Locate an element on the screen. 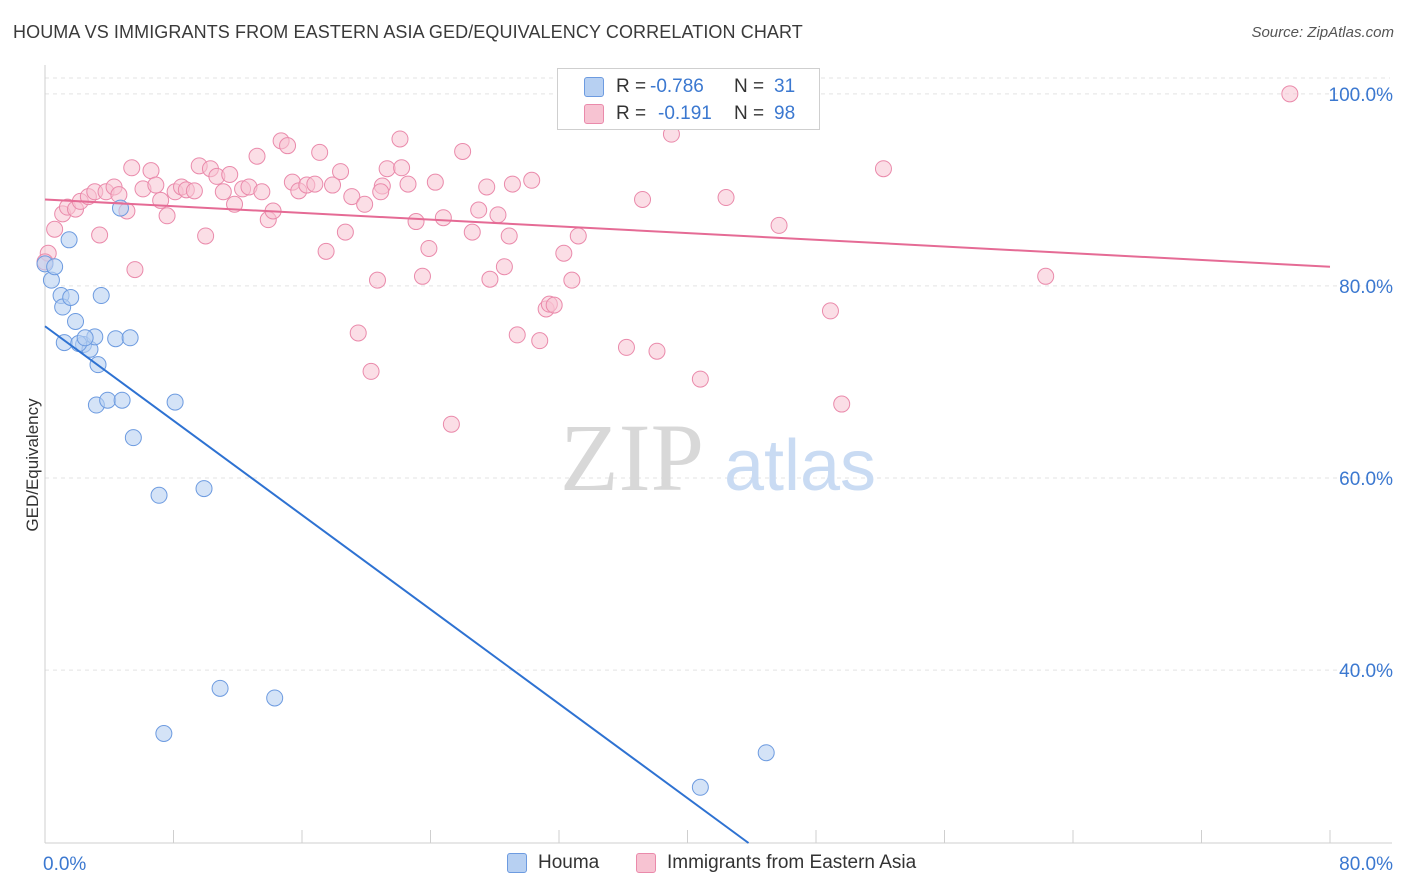 The image size is (1406, 892). legend-item-immigrants: Immigrants from Eastern Asia is located at coordinates (776, 863).